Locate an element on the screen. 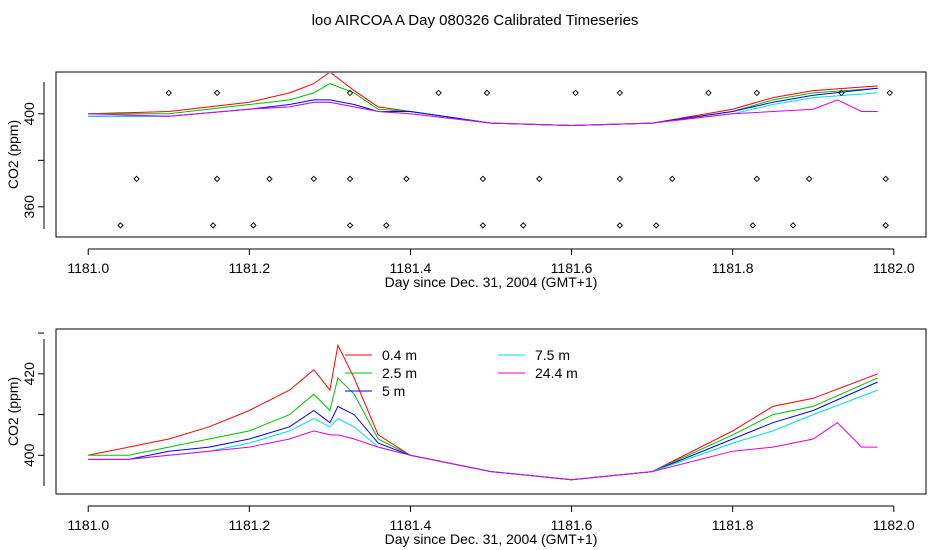 Image resolution: width=950 pixels, height=550 pixels. legend-label: 5 m is located at coordinates (393, 391).